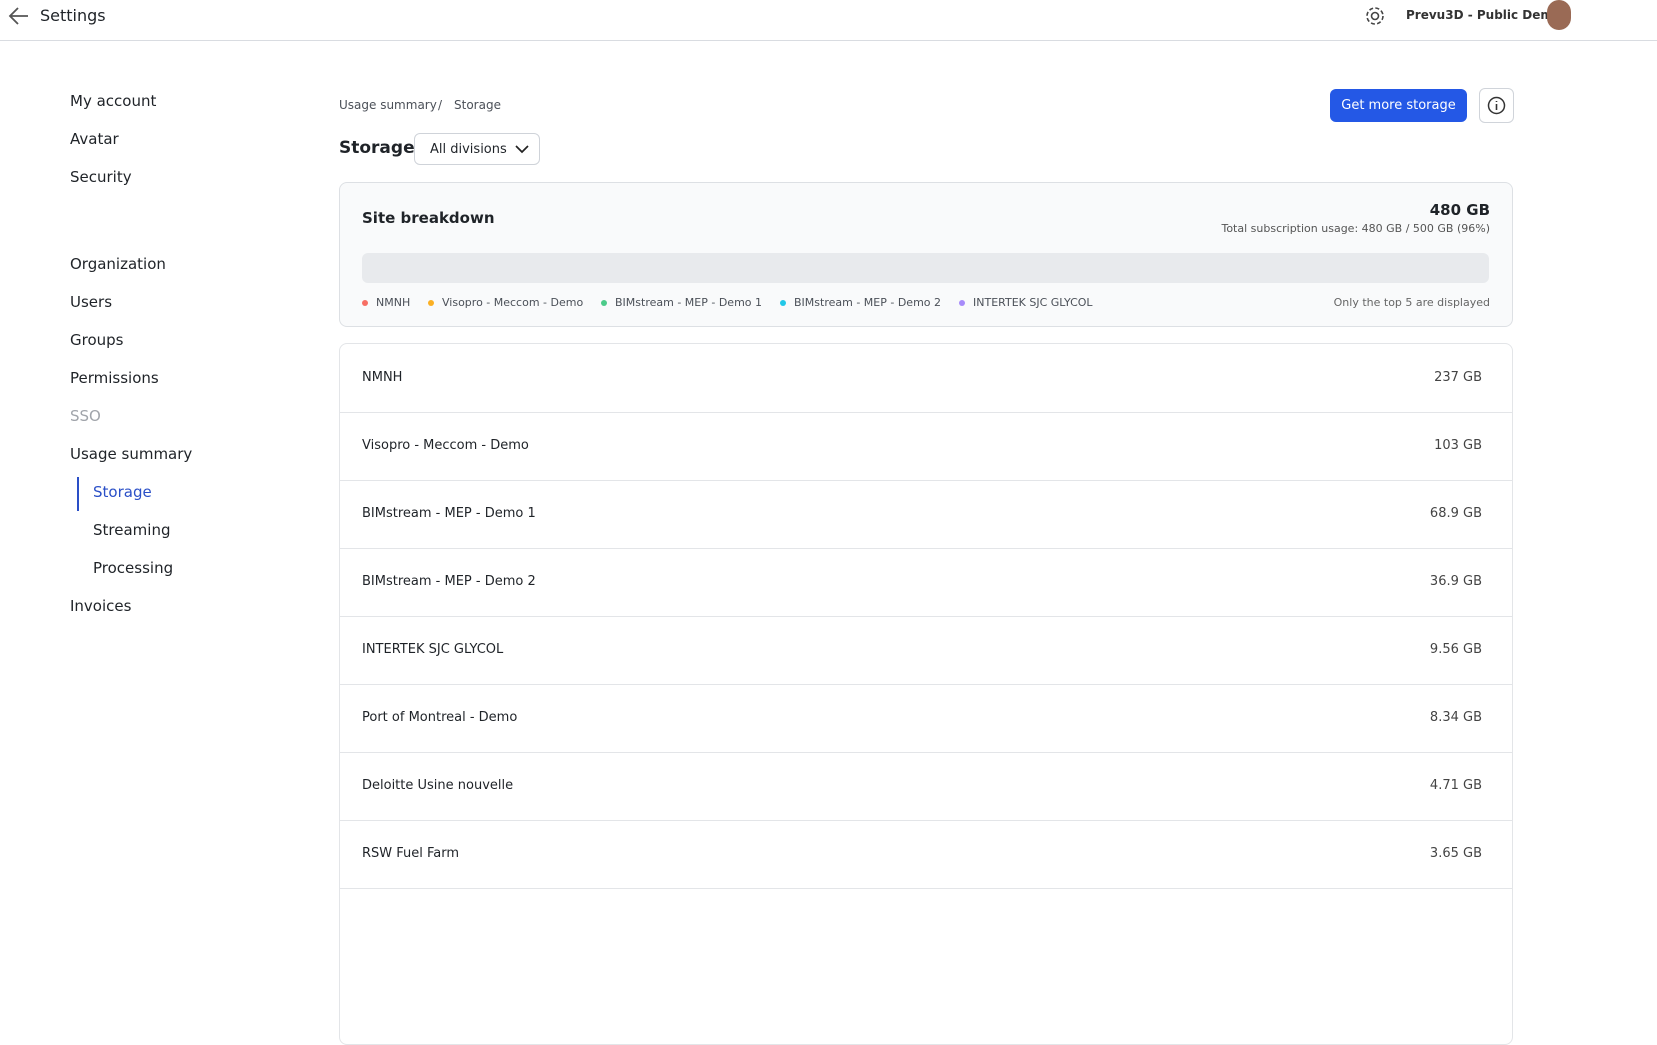  Describe the element at coordinates (132, 530) in the screenshot. I see `sidebar-item: Streaming` at that location.